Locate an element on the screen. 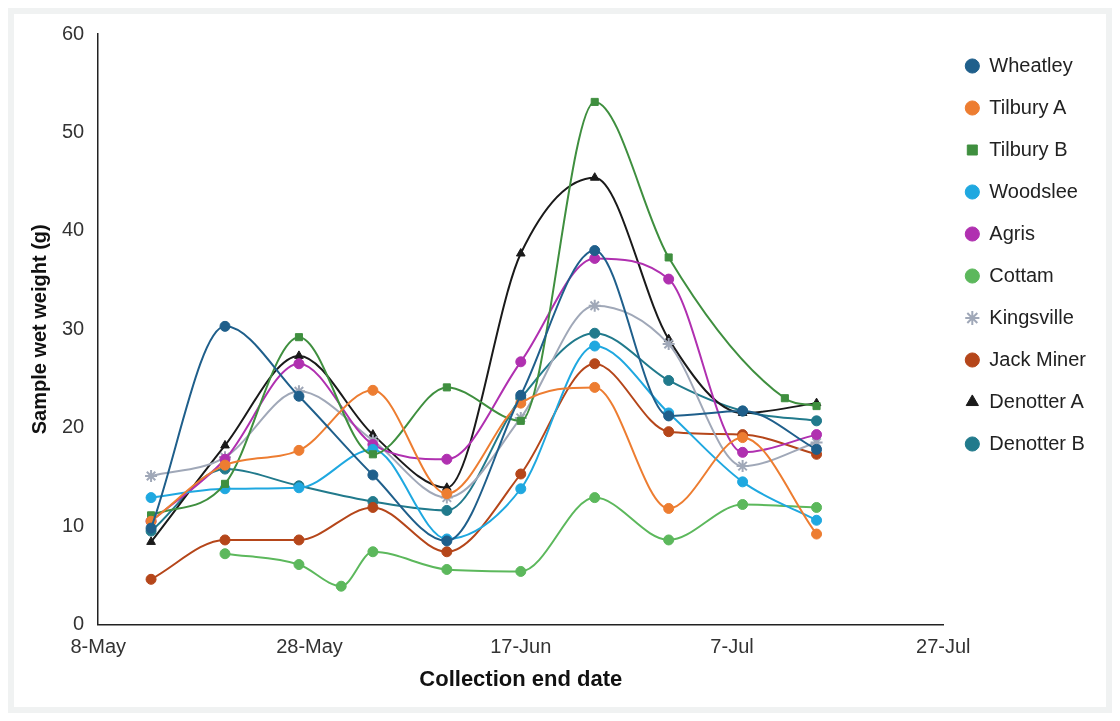  y-tick-label: 20 is located at coordinates (73, 426).